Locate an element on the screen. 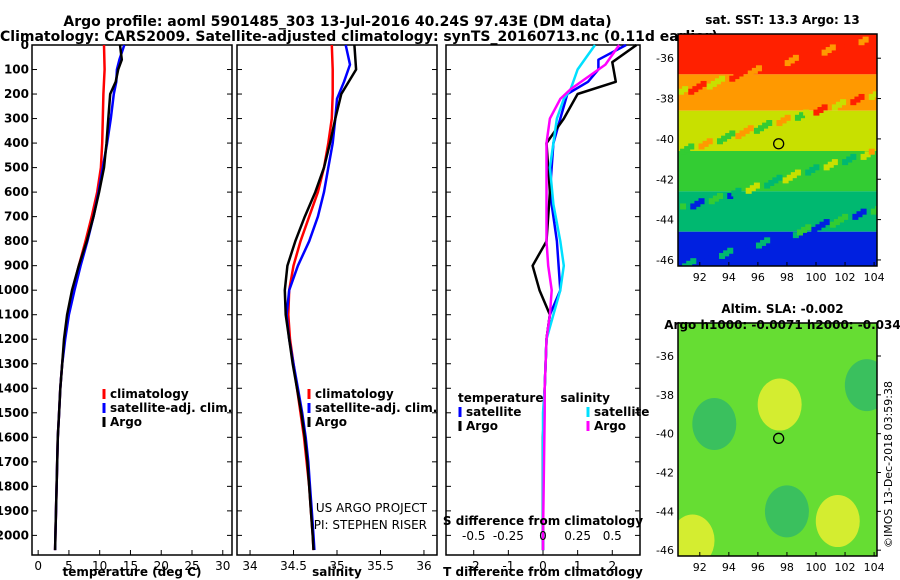  sla-blob is located at coordinates (696, 535).